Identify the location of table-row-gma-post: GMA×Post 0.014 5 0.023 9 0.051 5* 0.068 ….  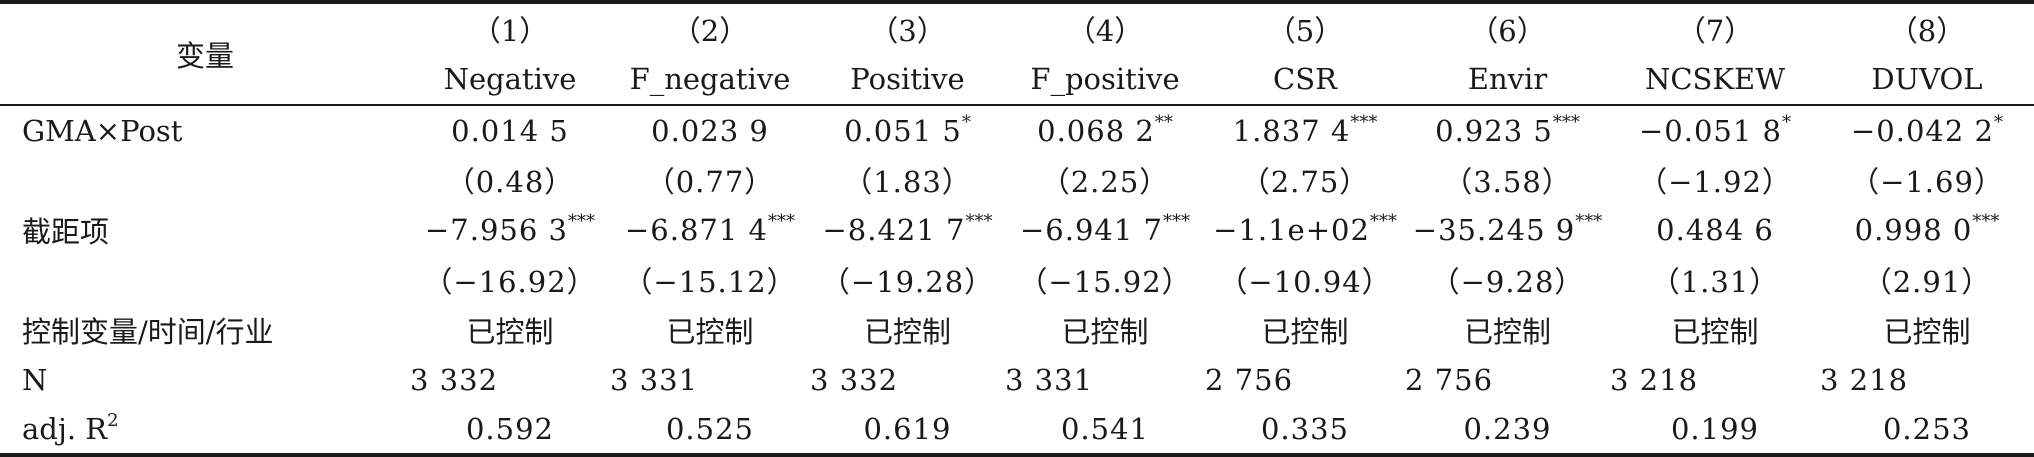
(1017, 130).